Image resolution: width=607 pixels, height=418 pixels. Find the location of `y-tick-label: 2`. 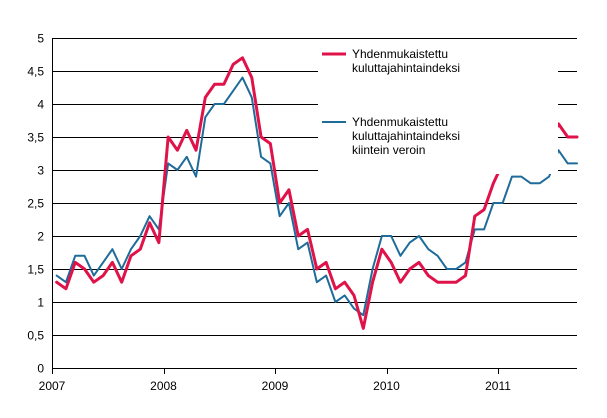

y-tick-label: 2 is located at coordinates (40, 237).